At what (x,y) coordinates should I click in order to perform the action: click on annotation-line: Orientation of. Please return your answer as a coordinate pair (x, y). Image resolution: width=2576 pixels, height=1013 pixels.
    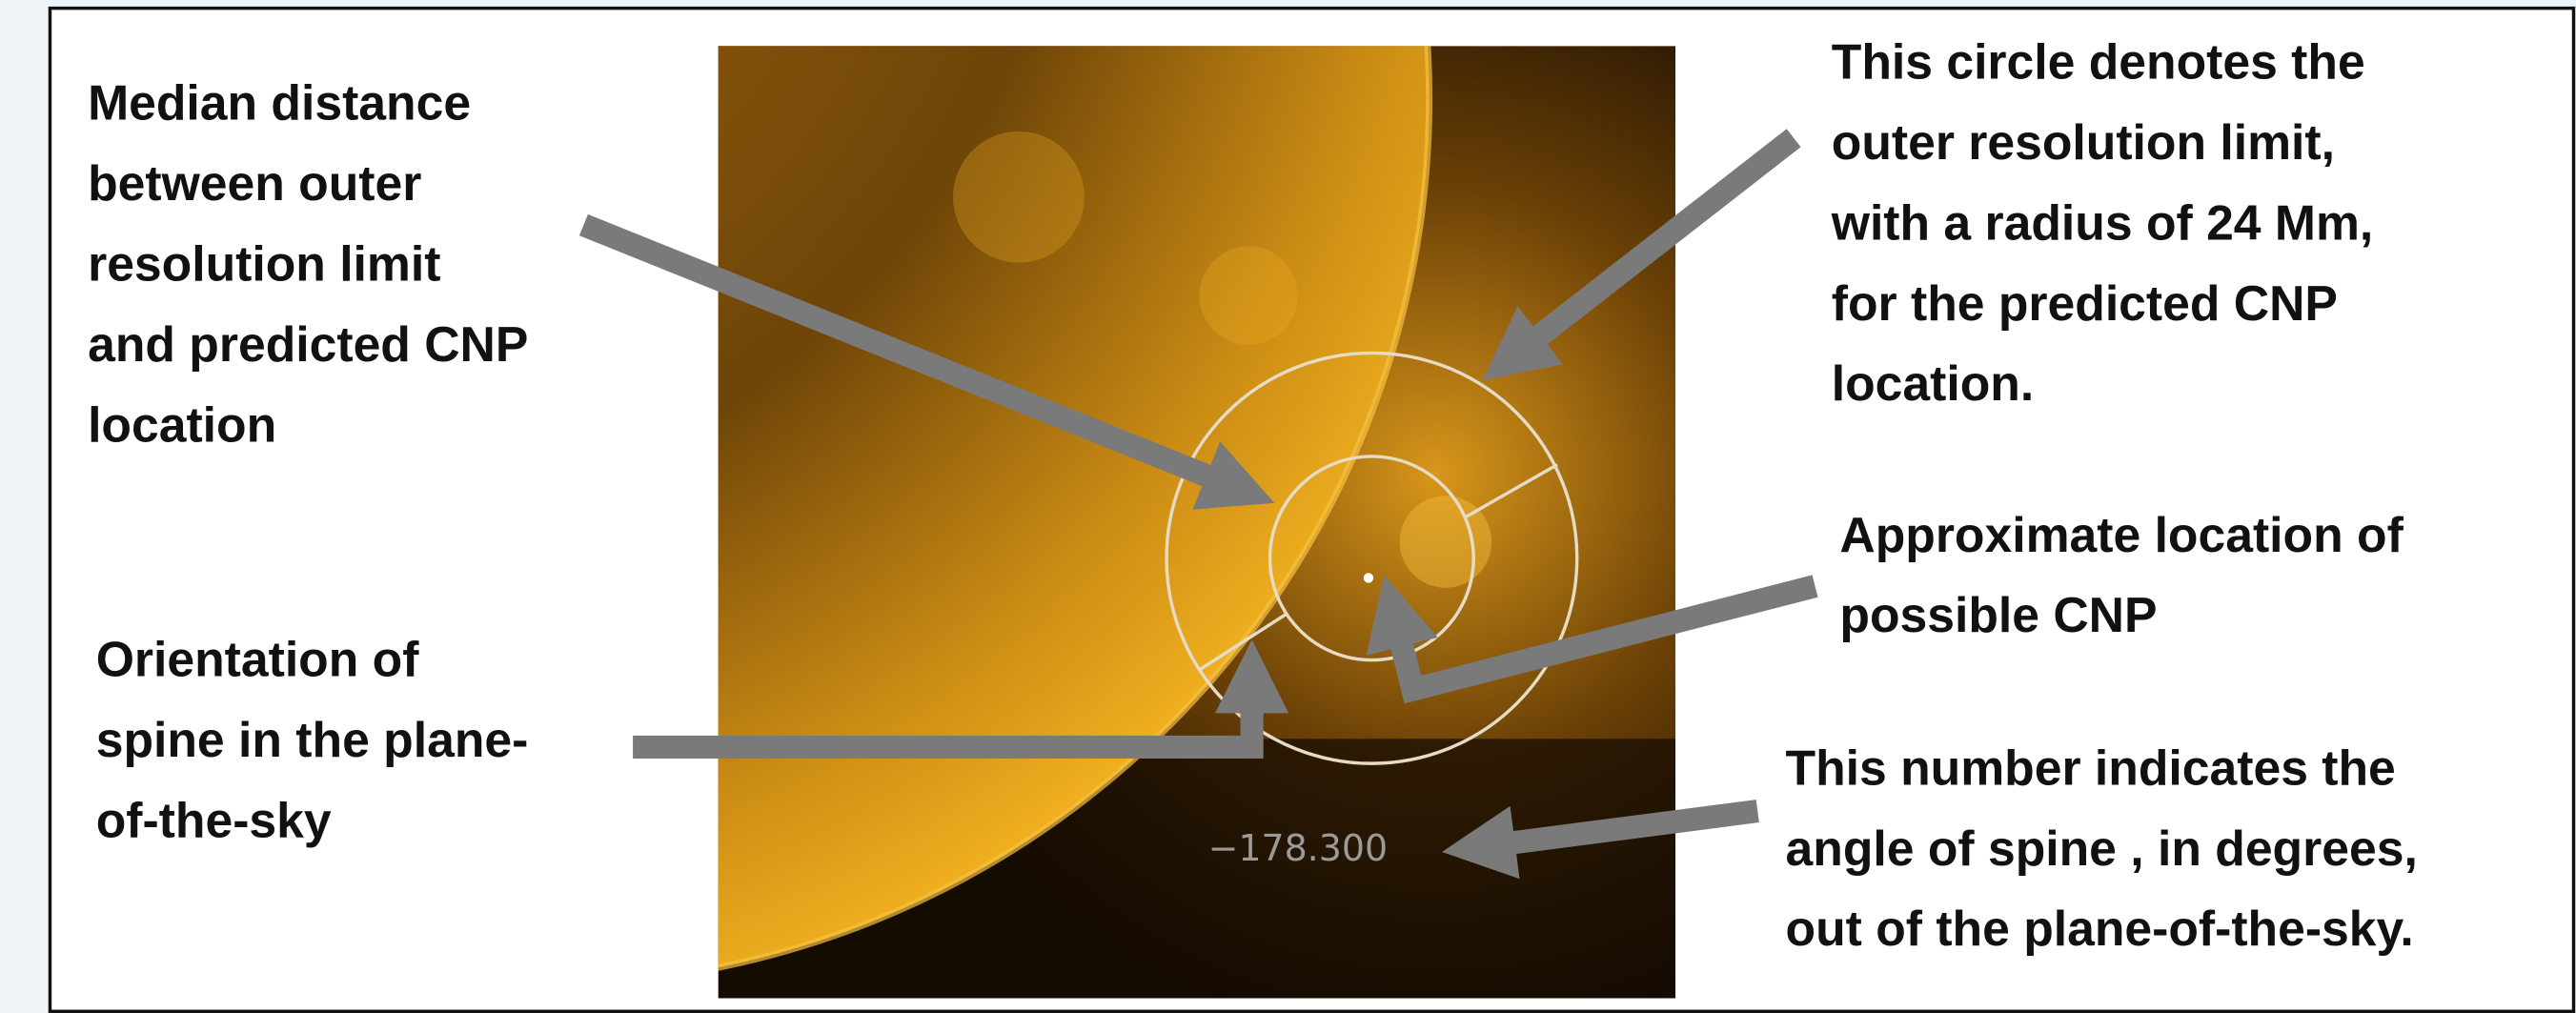
    Looking at the image, I should click on (258, 659).